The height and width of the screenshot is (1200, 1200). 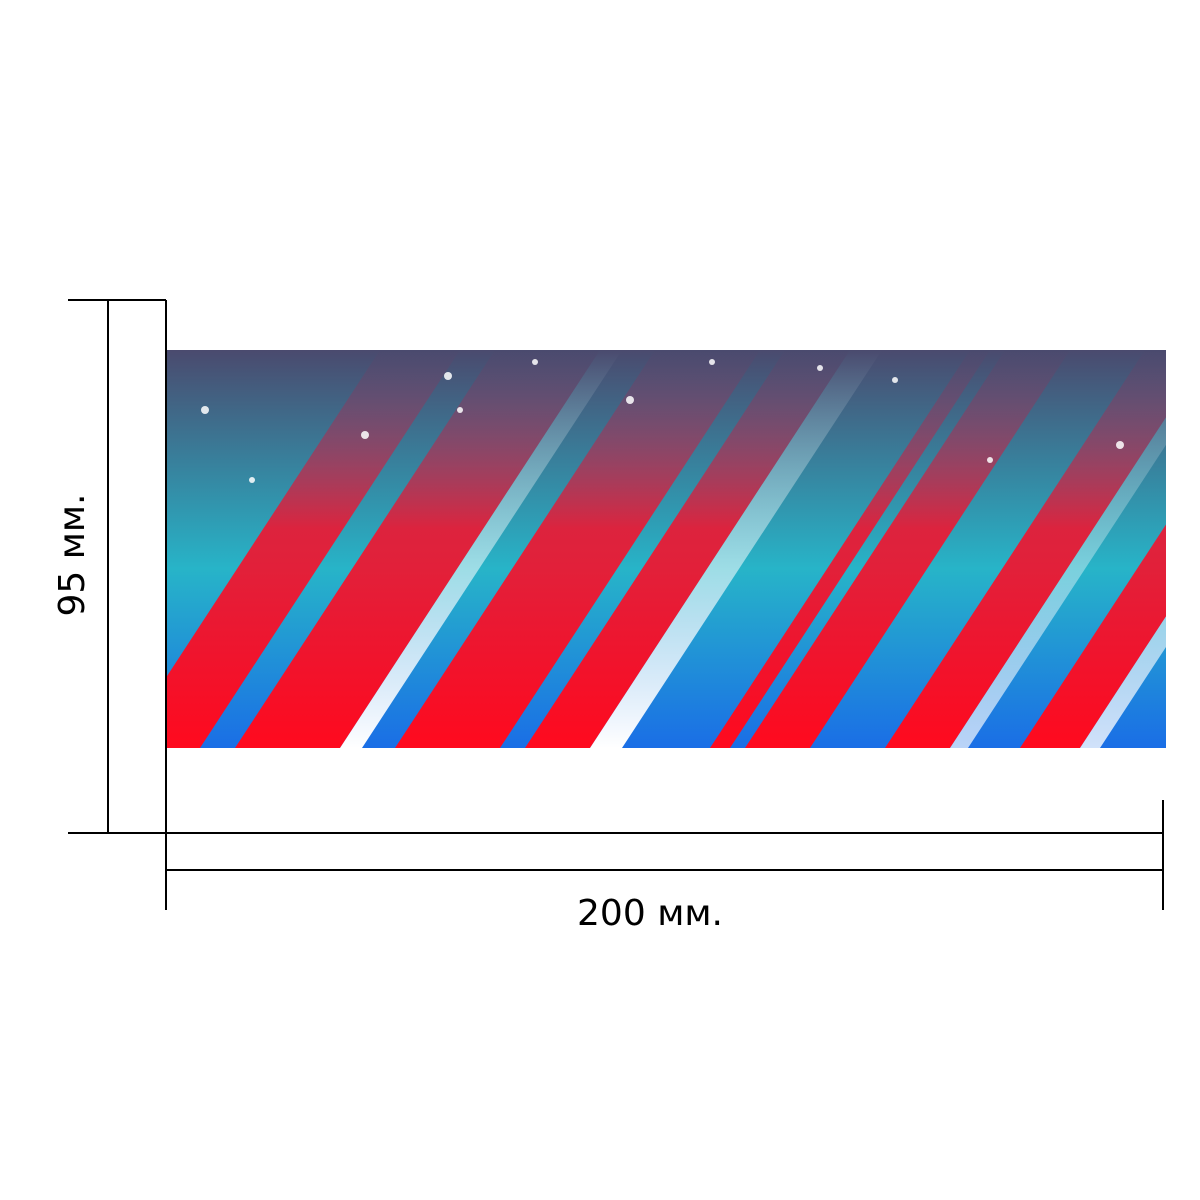 I want to click on height-dimension, so click(x=117, y=566).